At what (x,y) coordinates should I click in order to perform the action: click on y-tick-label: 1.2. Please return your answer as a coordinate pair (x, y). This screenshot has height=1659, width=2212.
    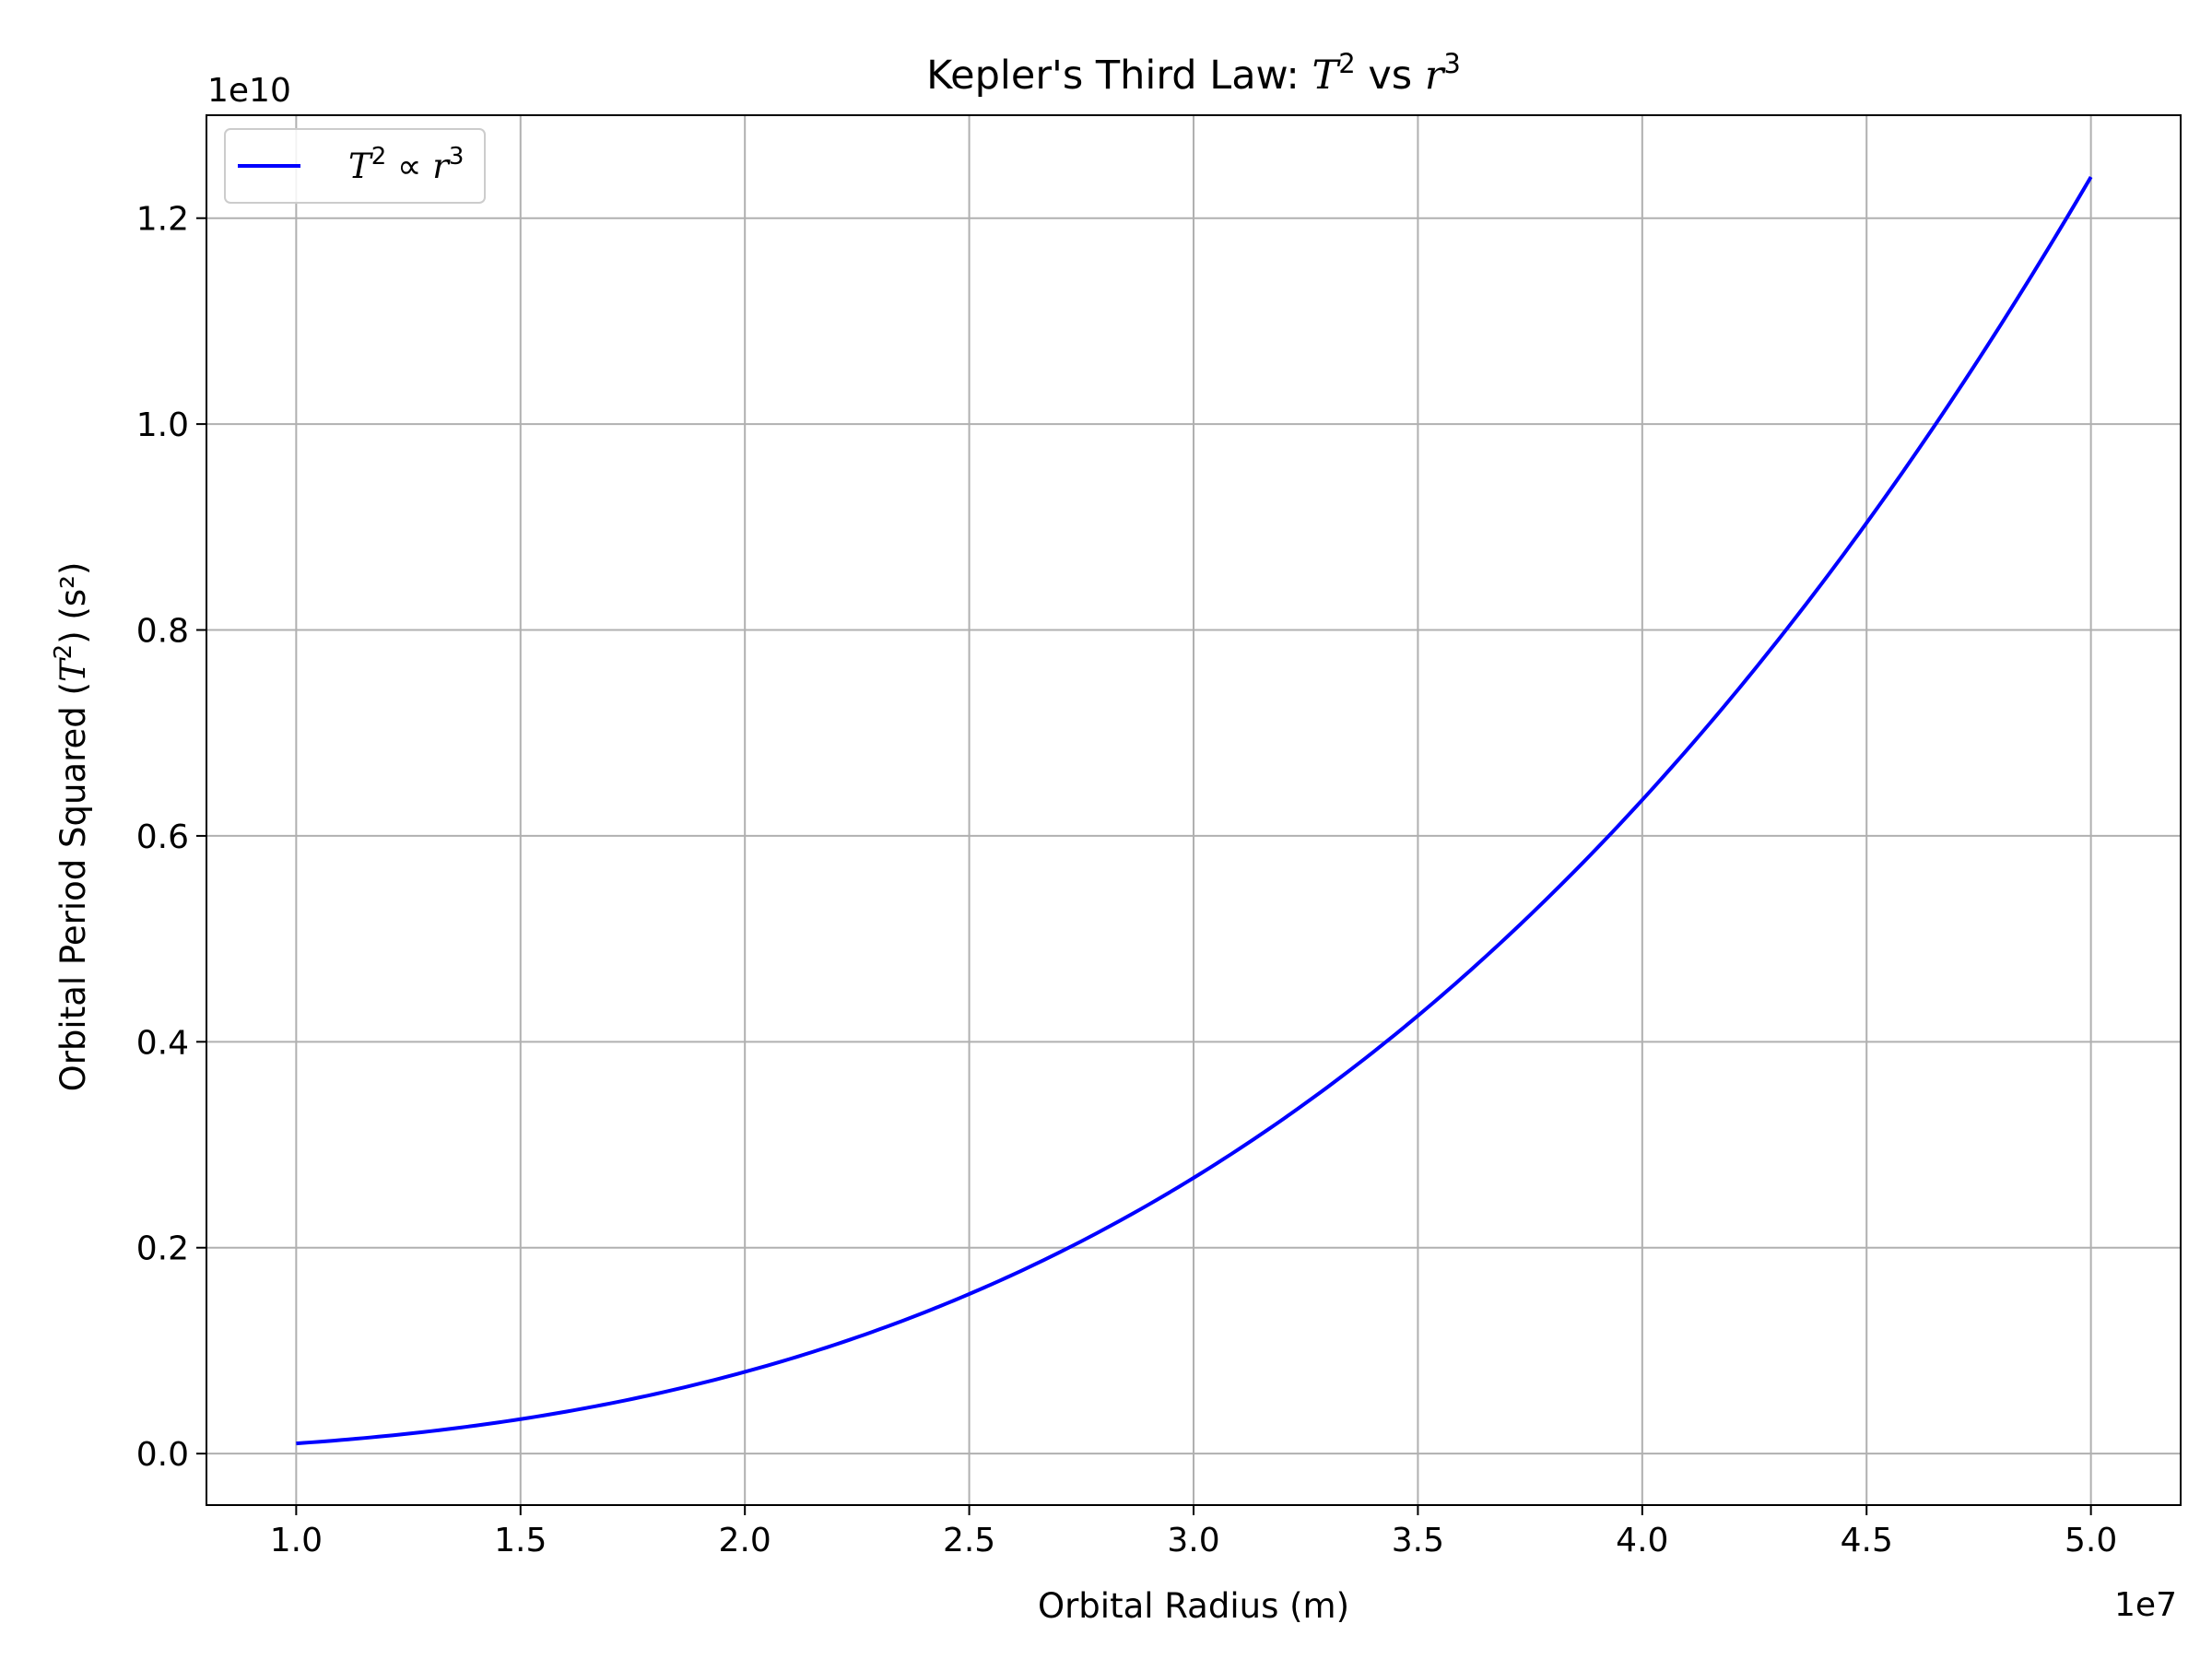
    Looking at the image, I should click on (162, 220).